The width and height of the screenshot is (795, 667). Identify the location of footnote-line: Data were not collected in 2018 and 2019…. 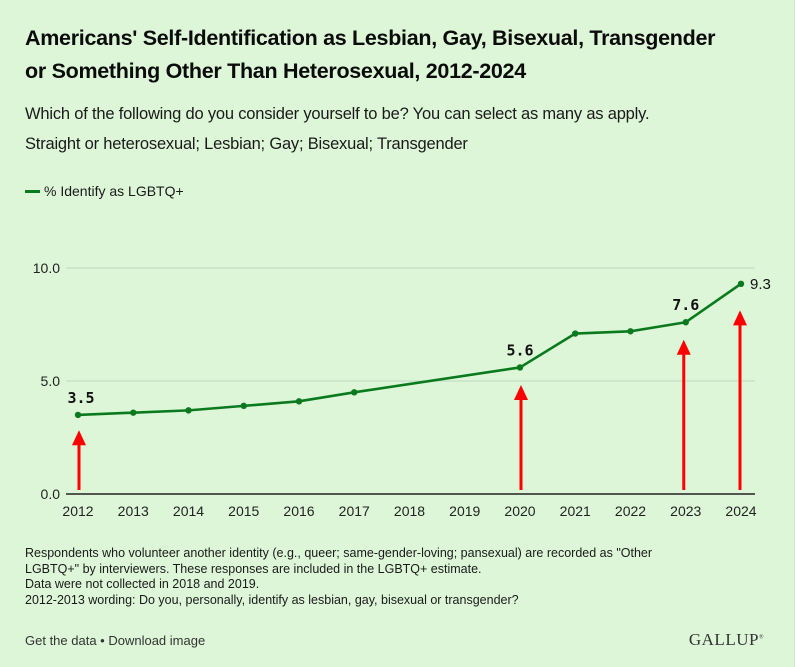
(142, 584).